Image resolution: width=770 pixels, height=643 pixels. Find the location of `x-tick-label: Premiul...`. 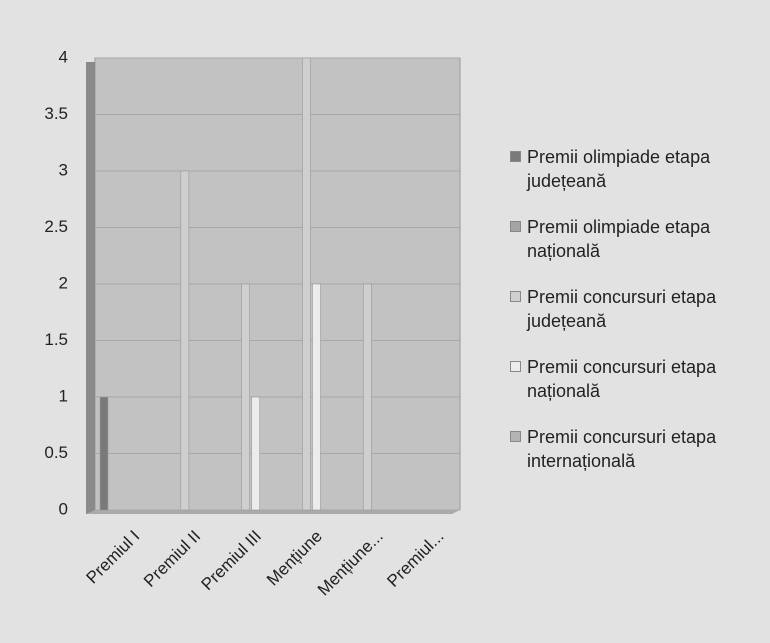

x-tick-label: Premiul... is located at coordinates (415, 559).